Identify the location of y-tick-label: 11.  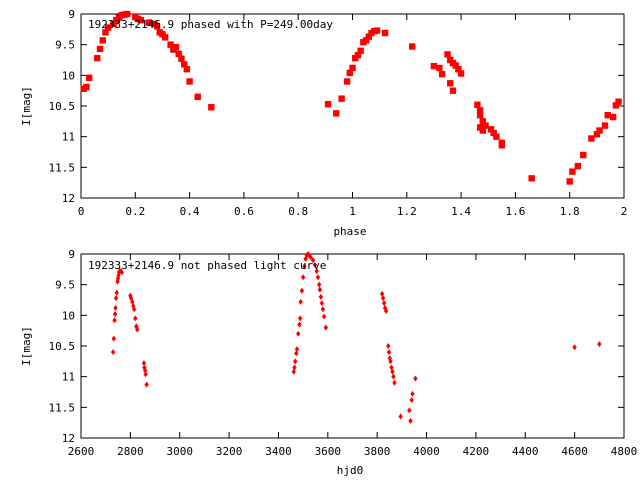
(68, 137).